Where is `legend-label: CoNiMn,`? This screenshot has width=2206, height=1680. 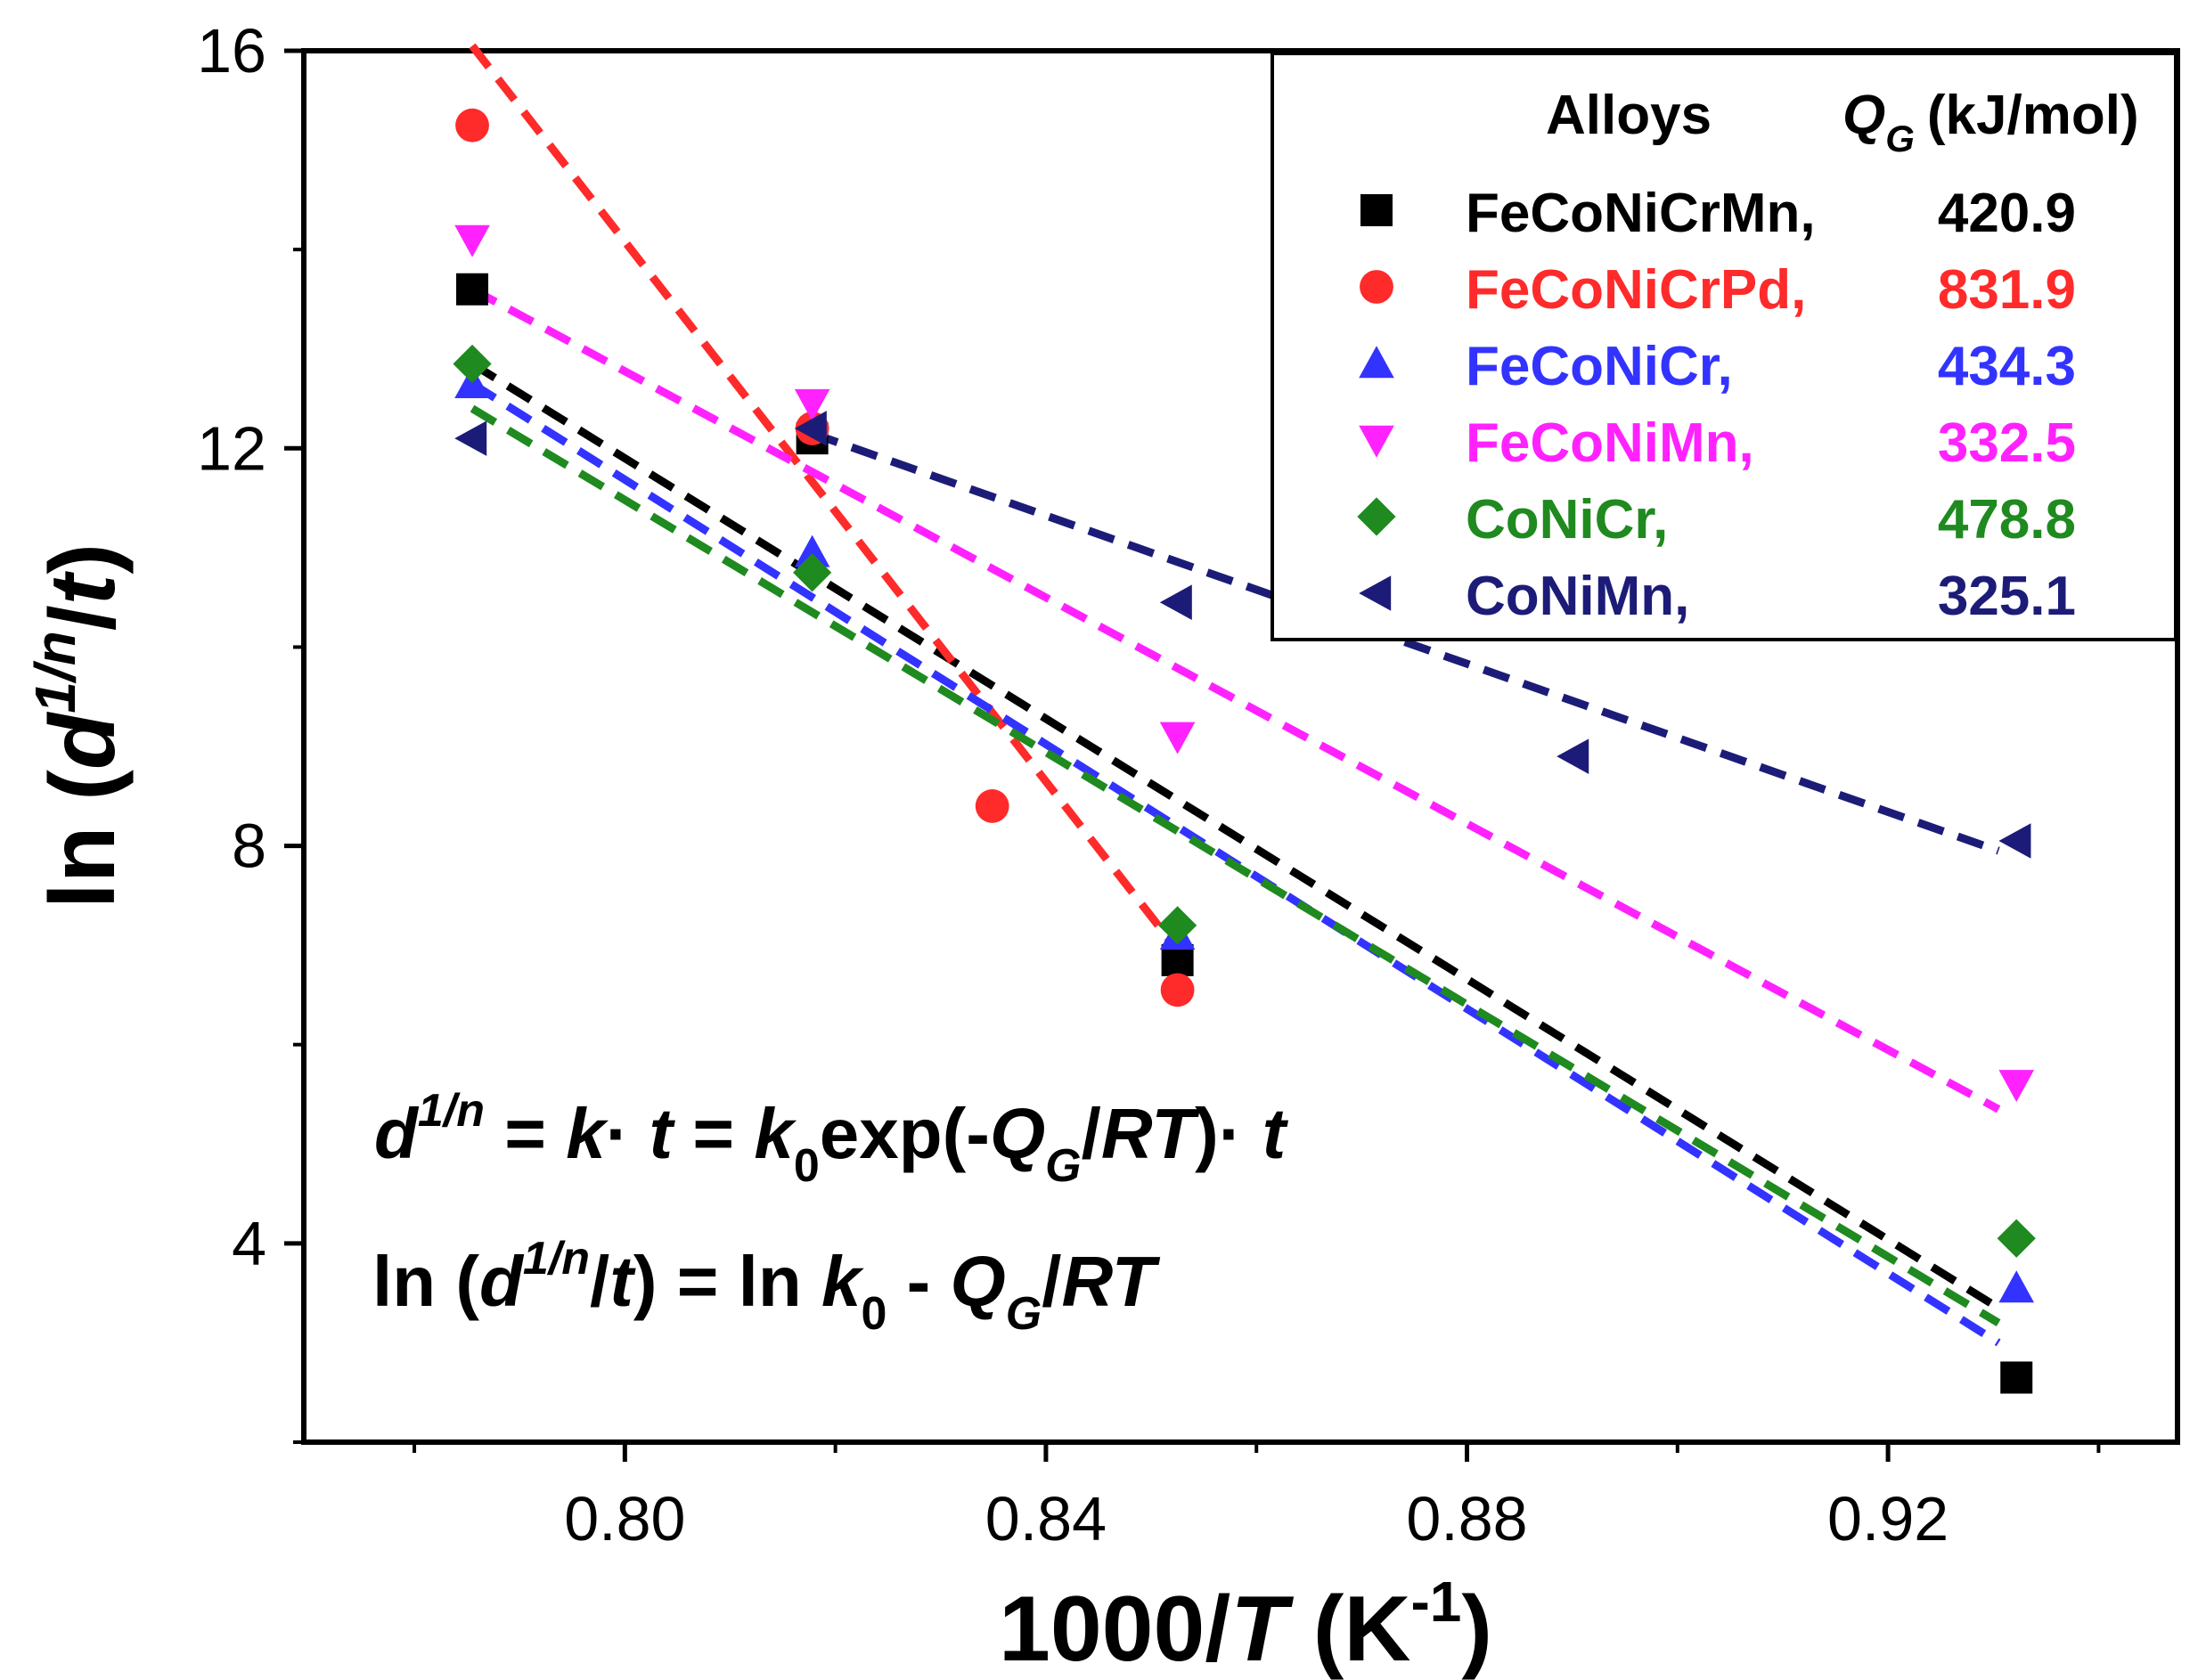
legend-label: CoNiMn, is located at coordinates (1577, 596).